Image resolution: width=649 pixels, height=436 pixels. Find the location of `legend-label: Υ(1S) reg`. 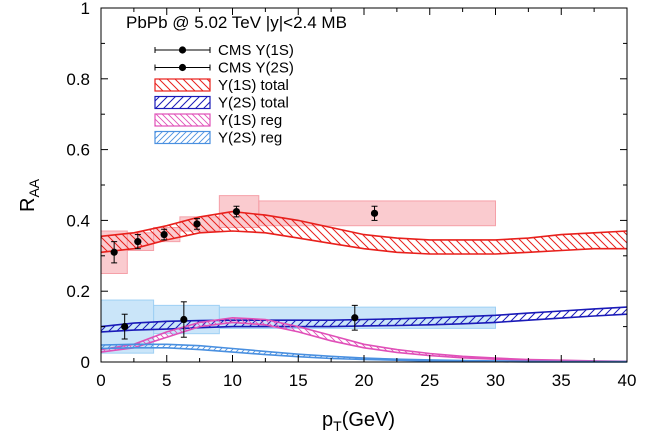

legend-label: Υ(1S) reg is located at coordinates (250, 120).